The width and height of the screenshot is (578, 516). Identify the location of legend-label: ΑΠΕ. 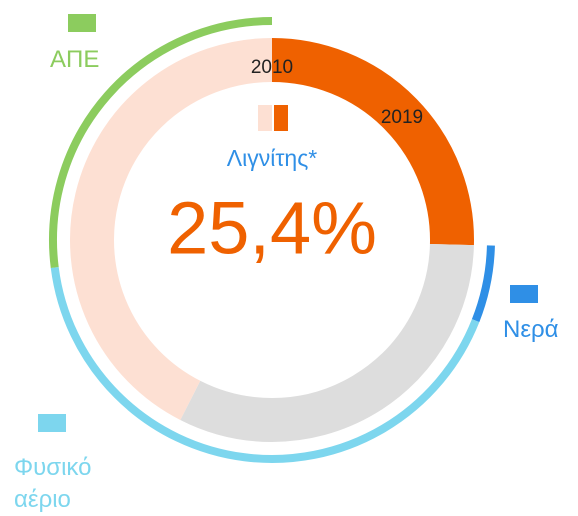
(75, 59).